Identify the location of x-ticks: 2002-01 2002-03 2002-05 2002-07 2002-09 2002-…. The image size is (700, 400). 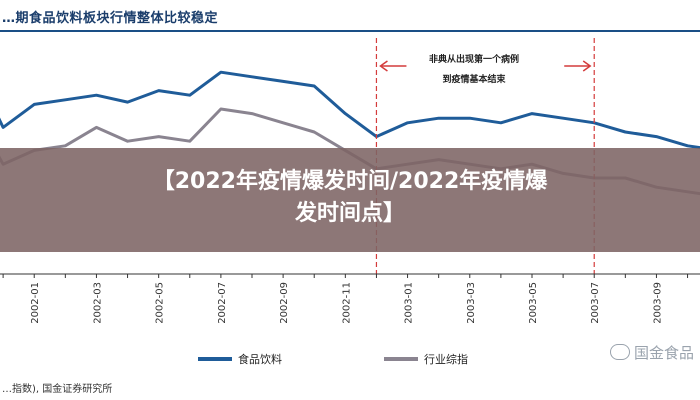
(345, 299).